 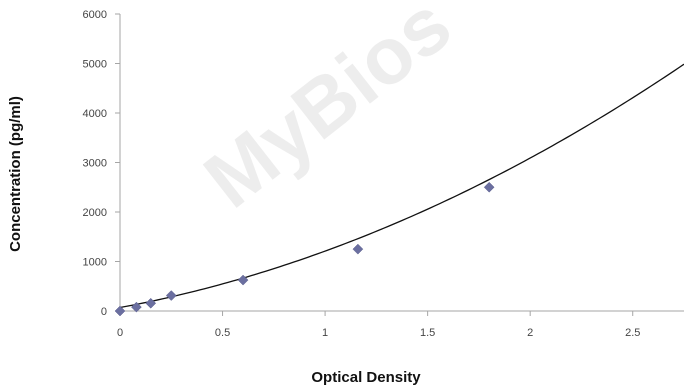 What do you see at coordinates (120, 333) in the screenshot?
I see `x-tick-label: 0` at bounding box center [120, 333].